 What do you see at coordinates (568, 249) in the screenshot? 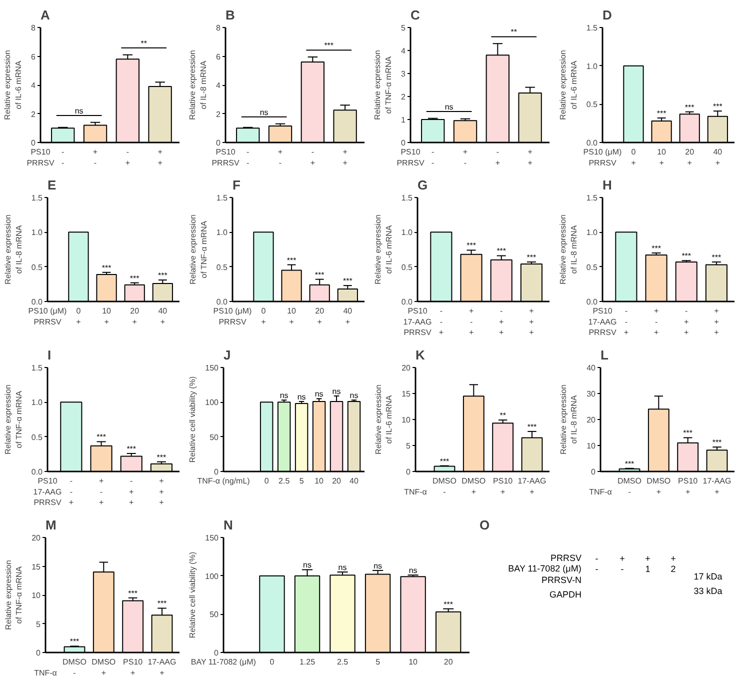
I see `y-axis-title: Relative expression of IL-8 mRNA` at bounding box center [568, 249].